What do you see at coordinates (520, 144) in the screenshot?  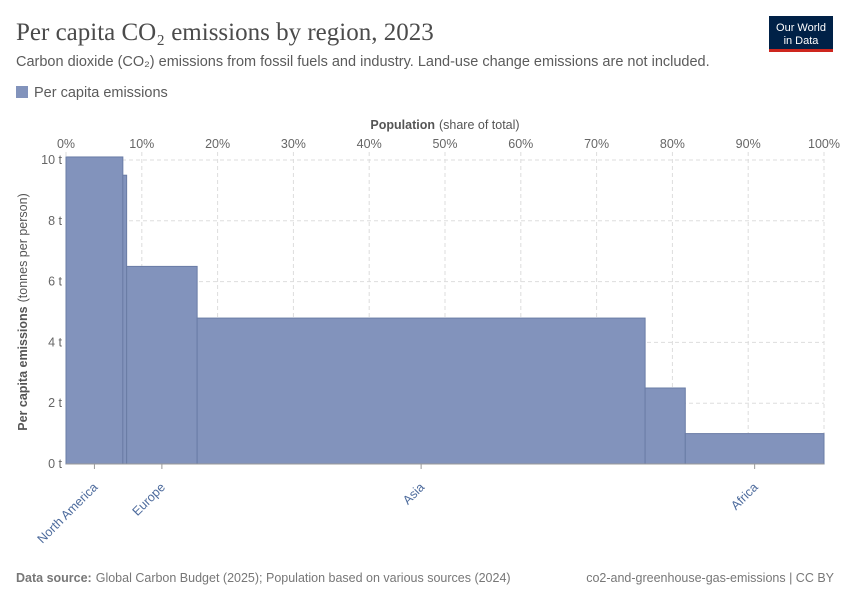 I see `x-tick-label: 60%` at bounding box center [520, 144].